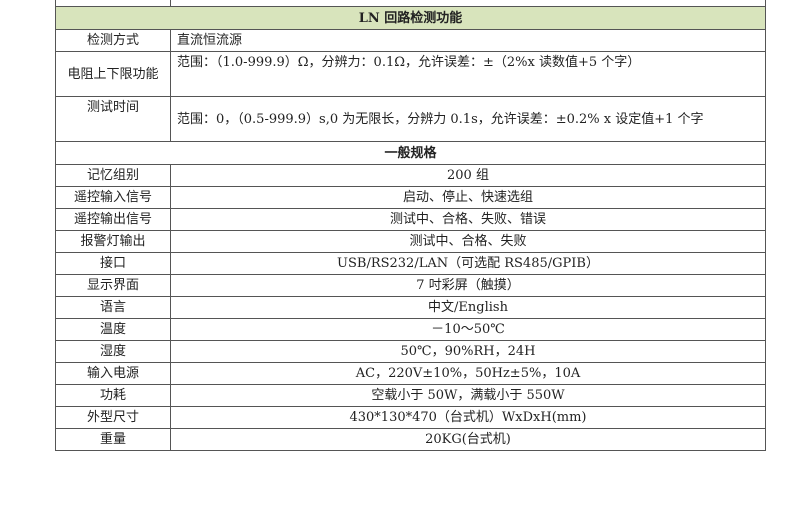 The height and width of the screenshot is (509, 800). I want to click on row-label: 遥控输入信号, so click(113, 197).